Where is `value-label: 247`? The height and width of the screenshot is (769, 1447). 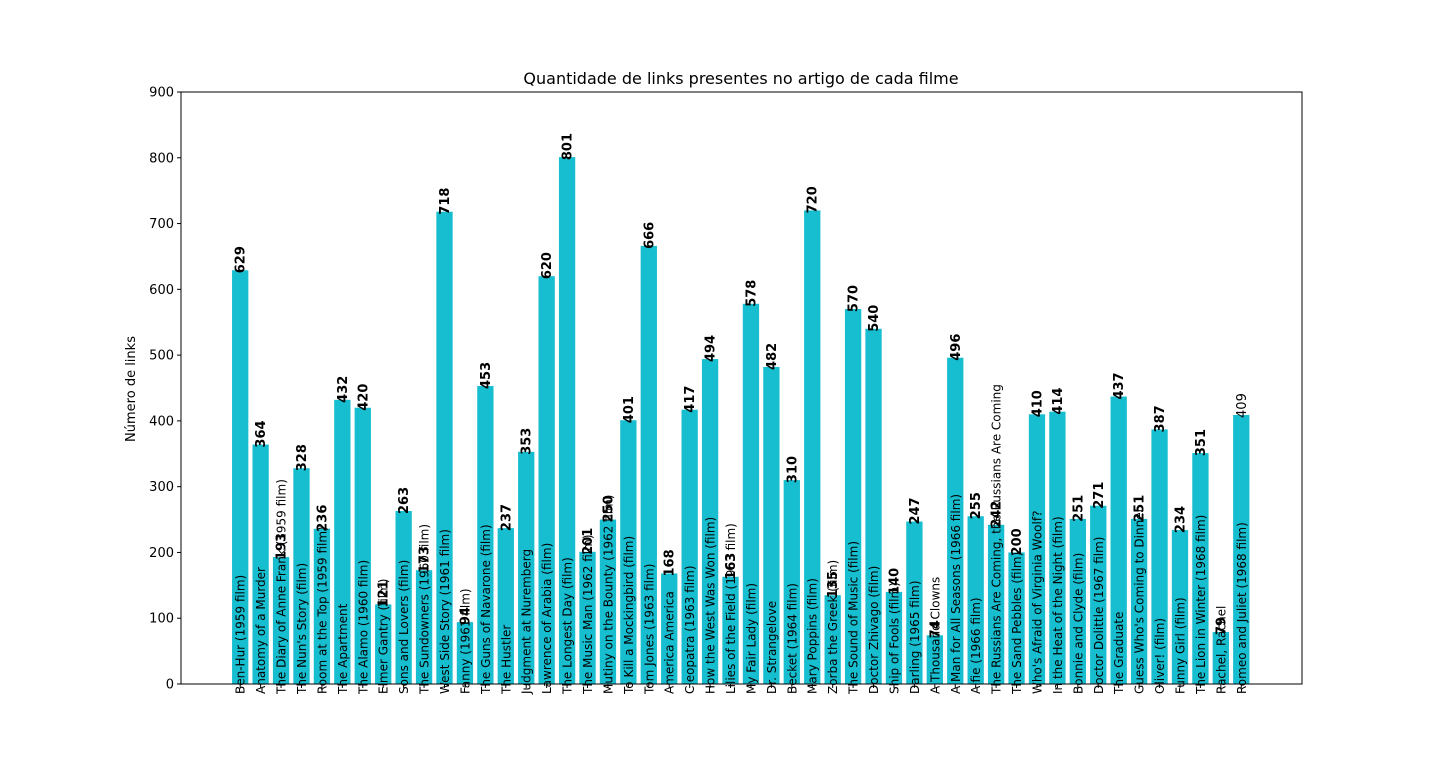
value-label: 247 is located at coordinates (915, 510).